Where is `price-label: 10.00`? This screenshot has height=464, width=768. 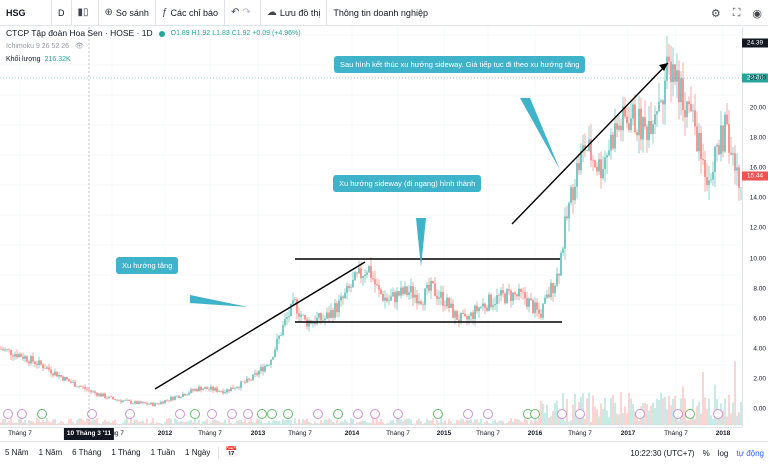 price-label: 10.00 is located at coordinates (757, 258).